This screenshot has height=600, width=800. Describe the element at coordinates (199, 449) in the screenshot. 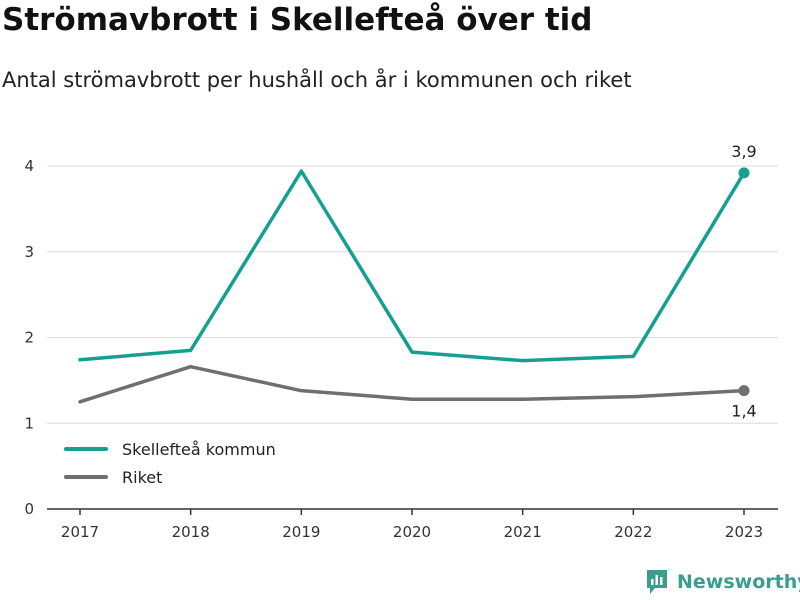

I see `legend-label: Skellefteå kommun` at that location.